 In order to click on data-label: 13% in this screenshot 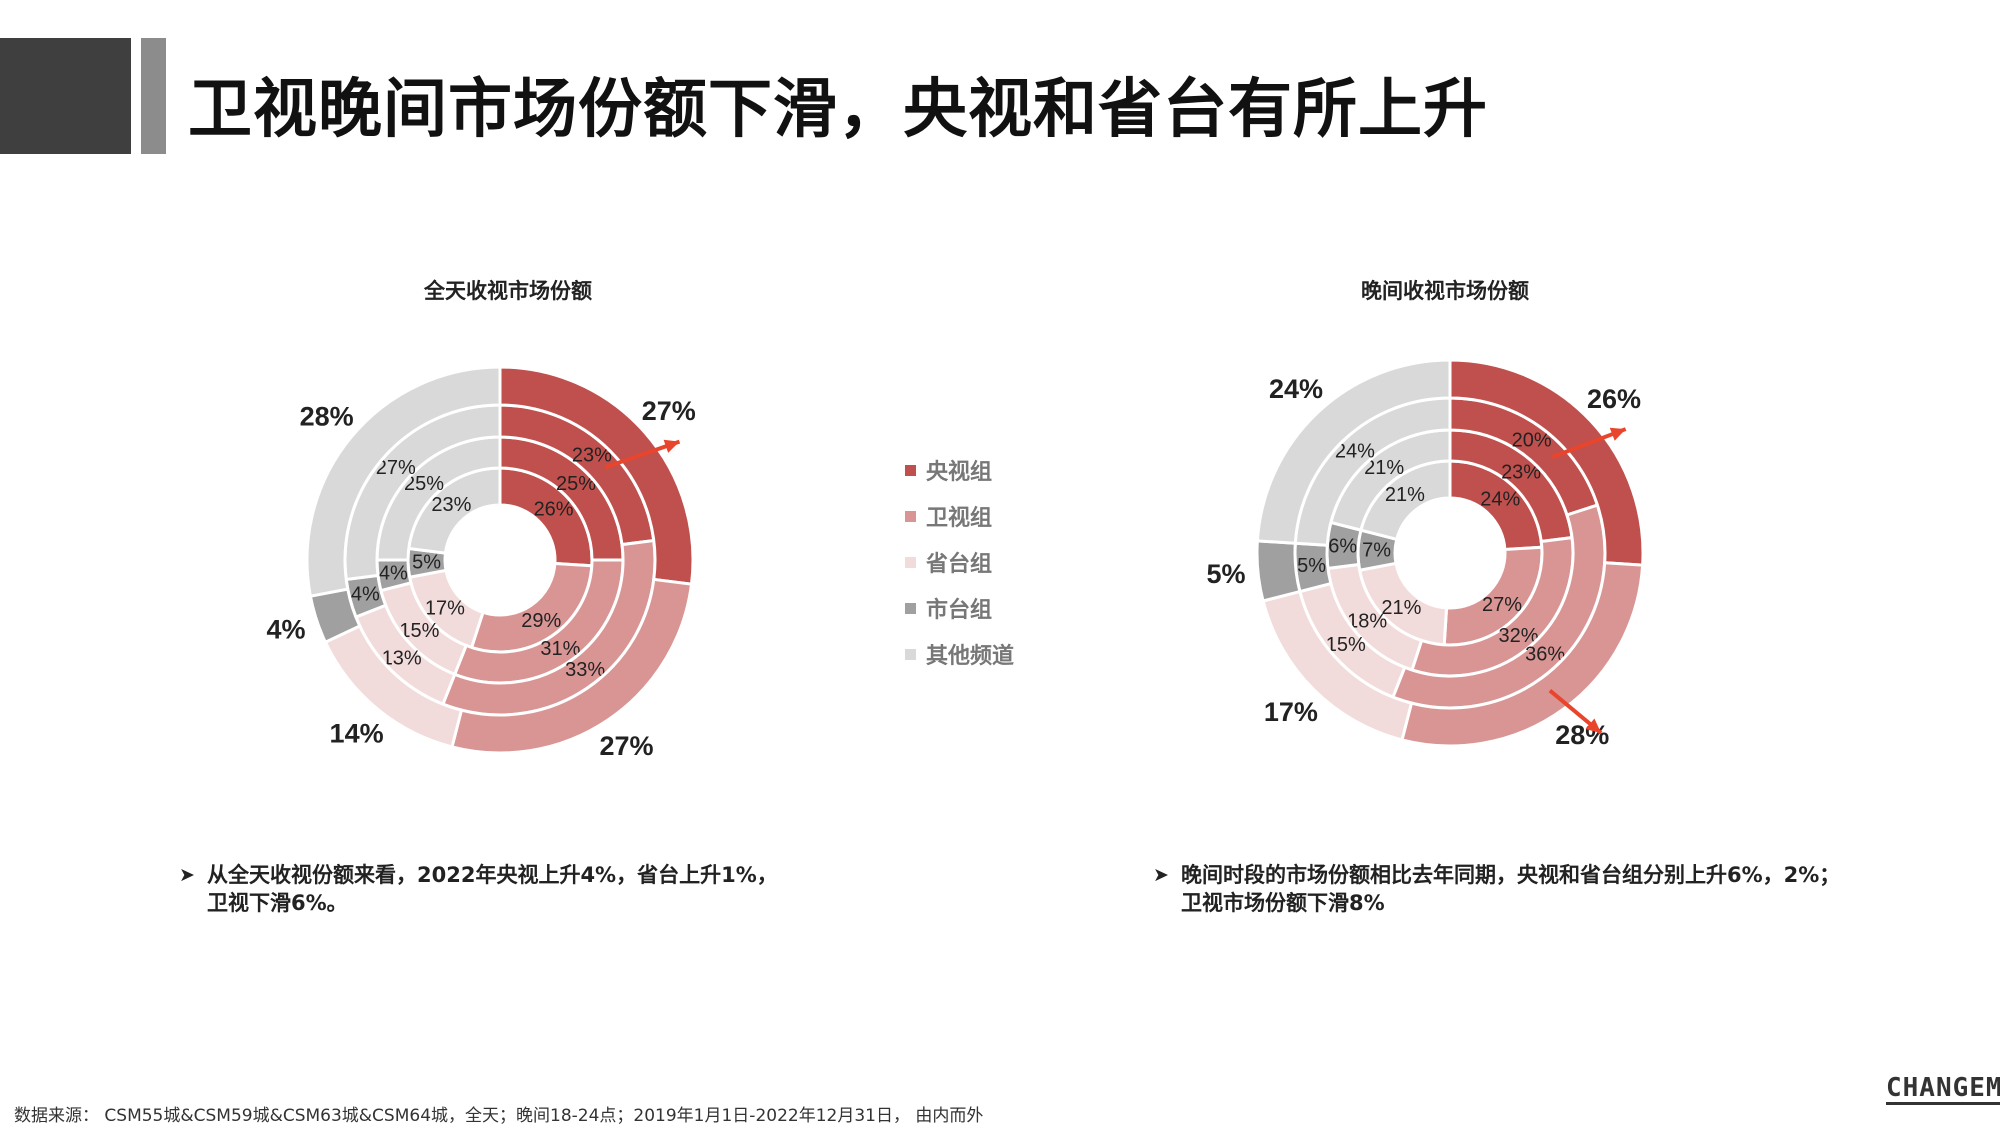, I will do `click(402, 658)`.